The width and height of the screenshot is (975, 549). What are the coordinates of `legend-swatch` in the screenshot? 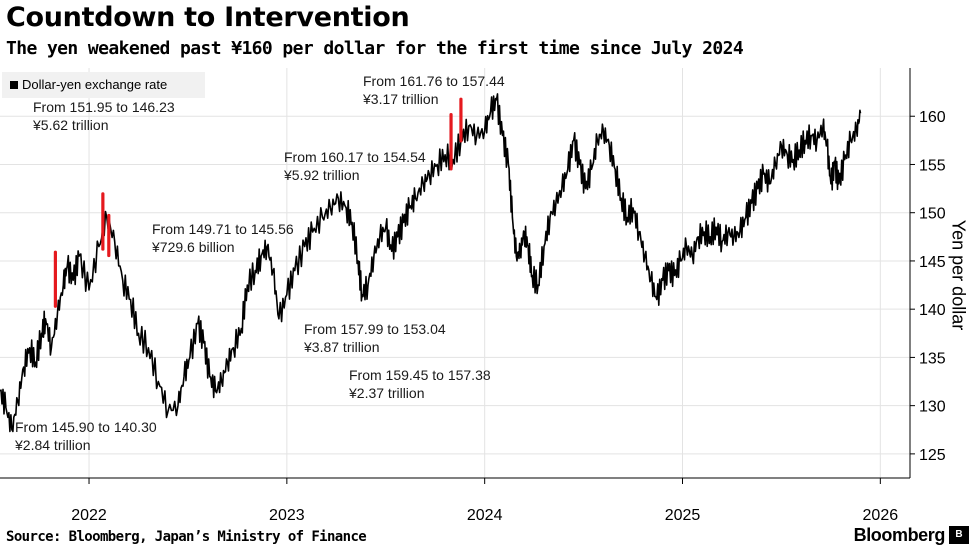 It's located at (14, 85).